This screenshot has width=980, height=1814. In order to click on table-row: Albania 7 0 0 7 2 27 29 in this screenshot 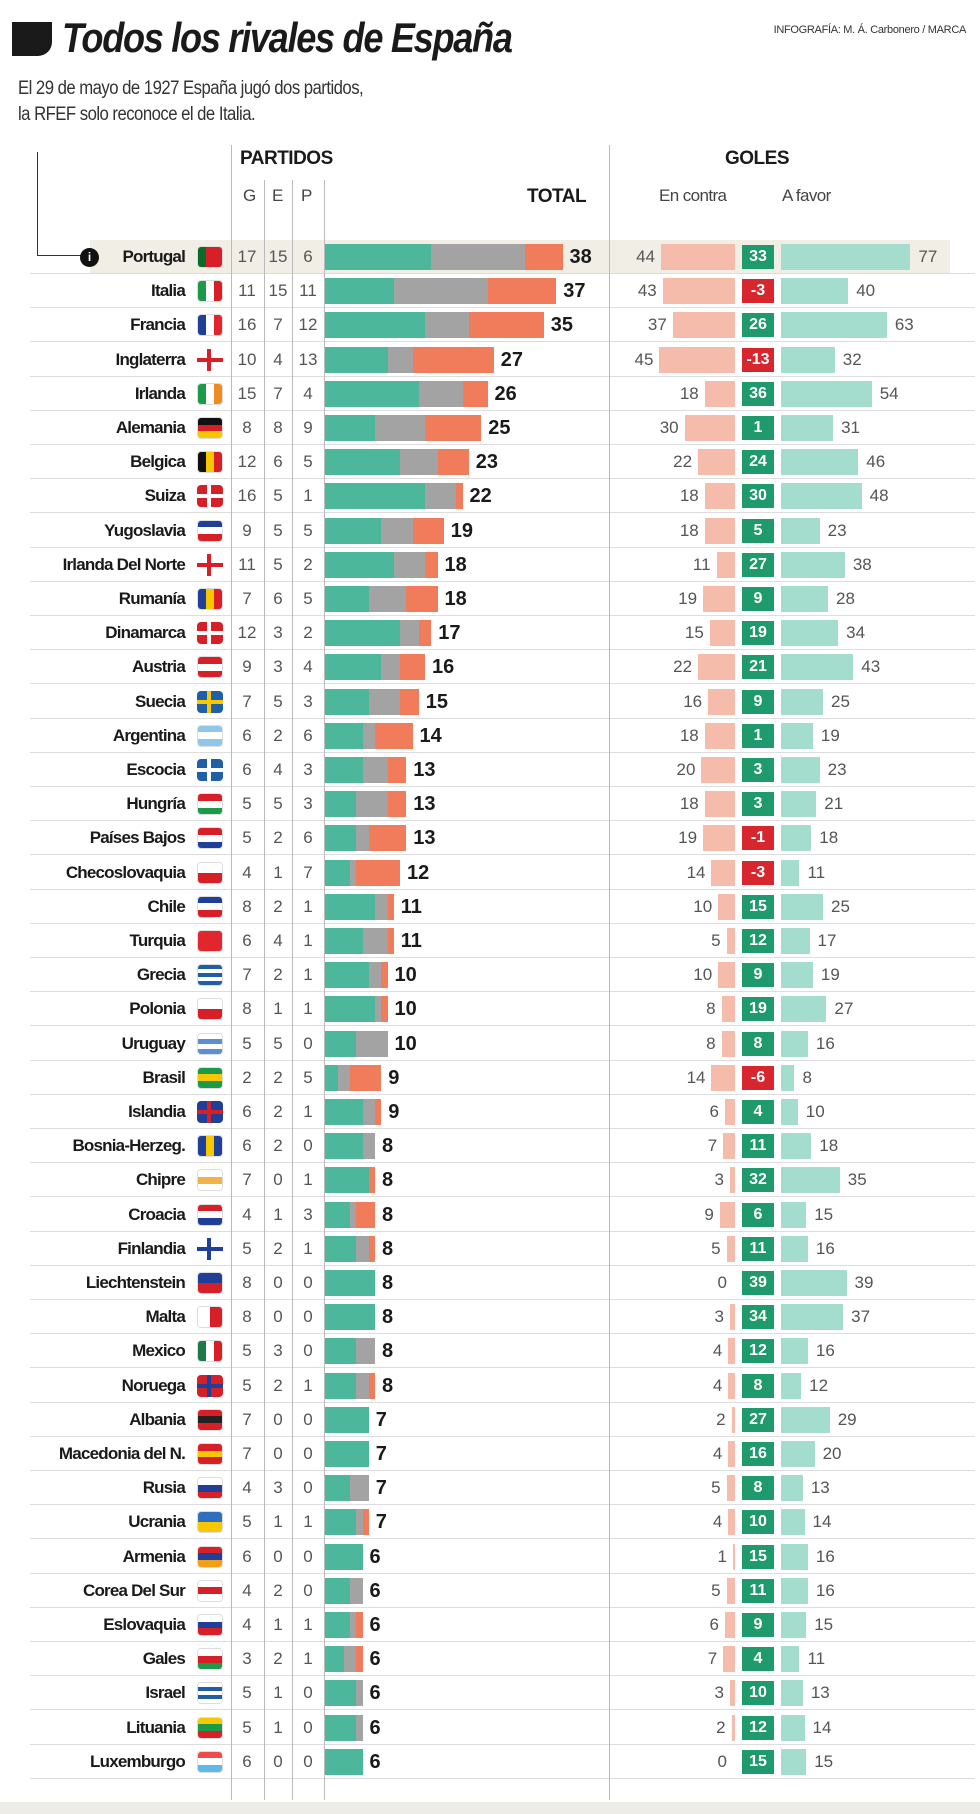, I will do `click(490, 1420)`.